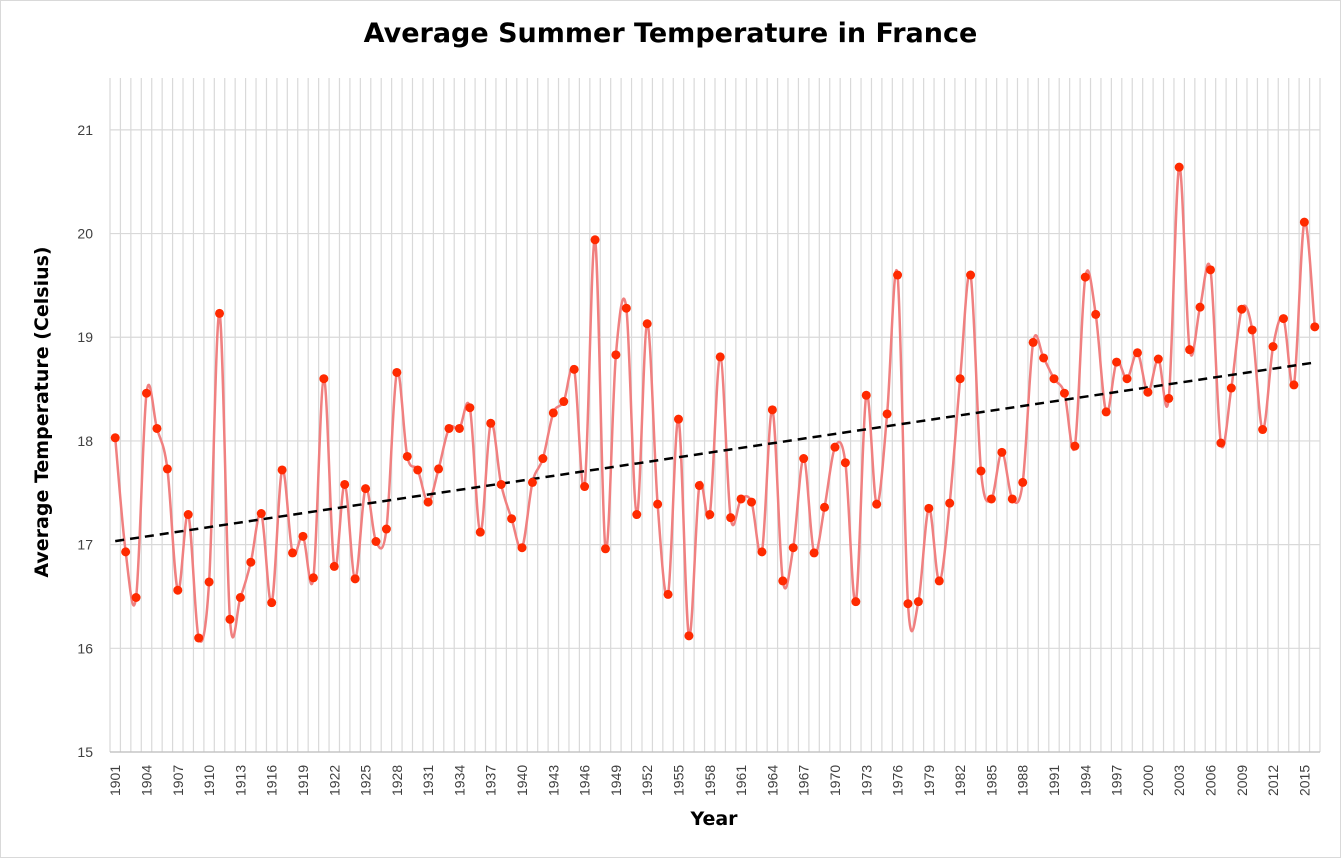  I want to click on x-tick-label: 1904, so click(147, 780).